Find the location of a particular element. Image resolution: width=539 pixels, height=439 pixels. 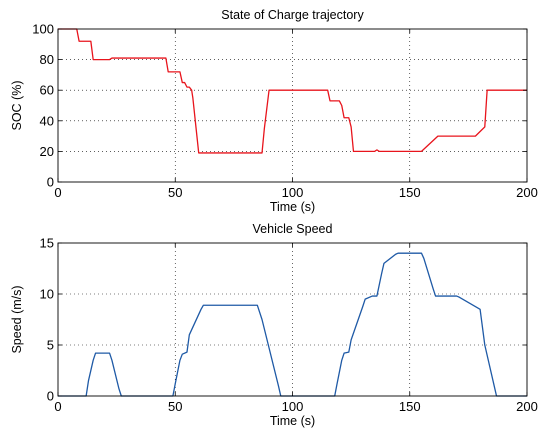

speed-x-tick-label: 100 is located at coordinates (293, 406).